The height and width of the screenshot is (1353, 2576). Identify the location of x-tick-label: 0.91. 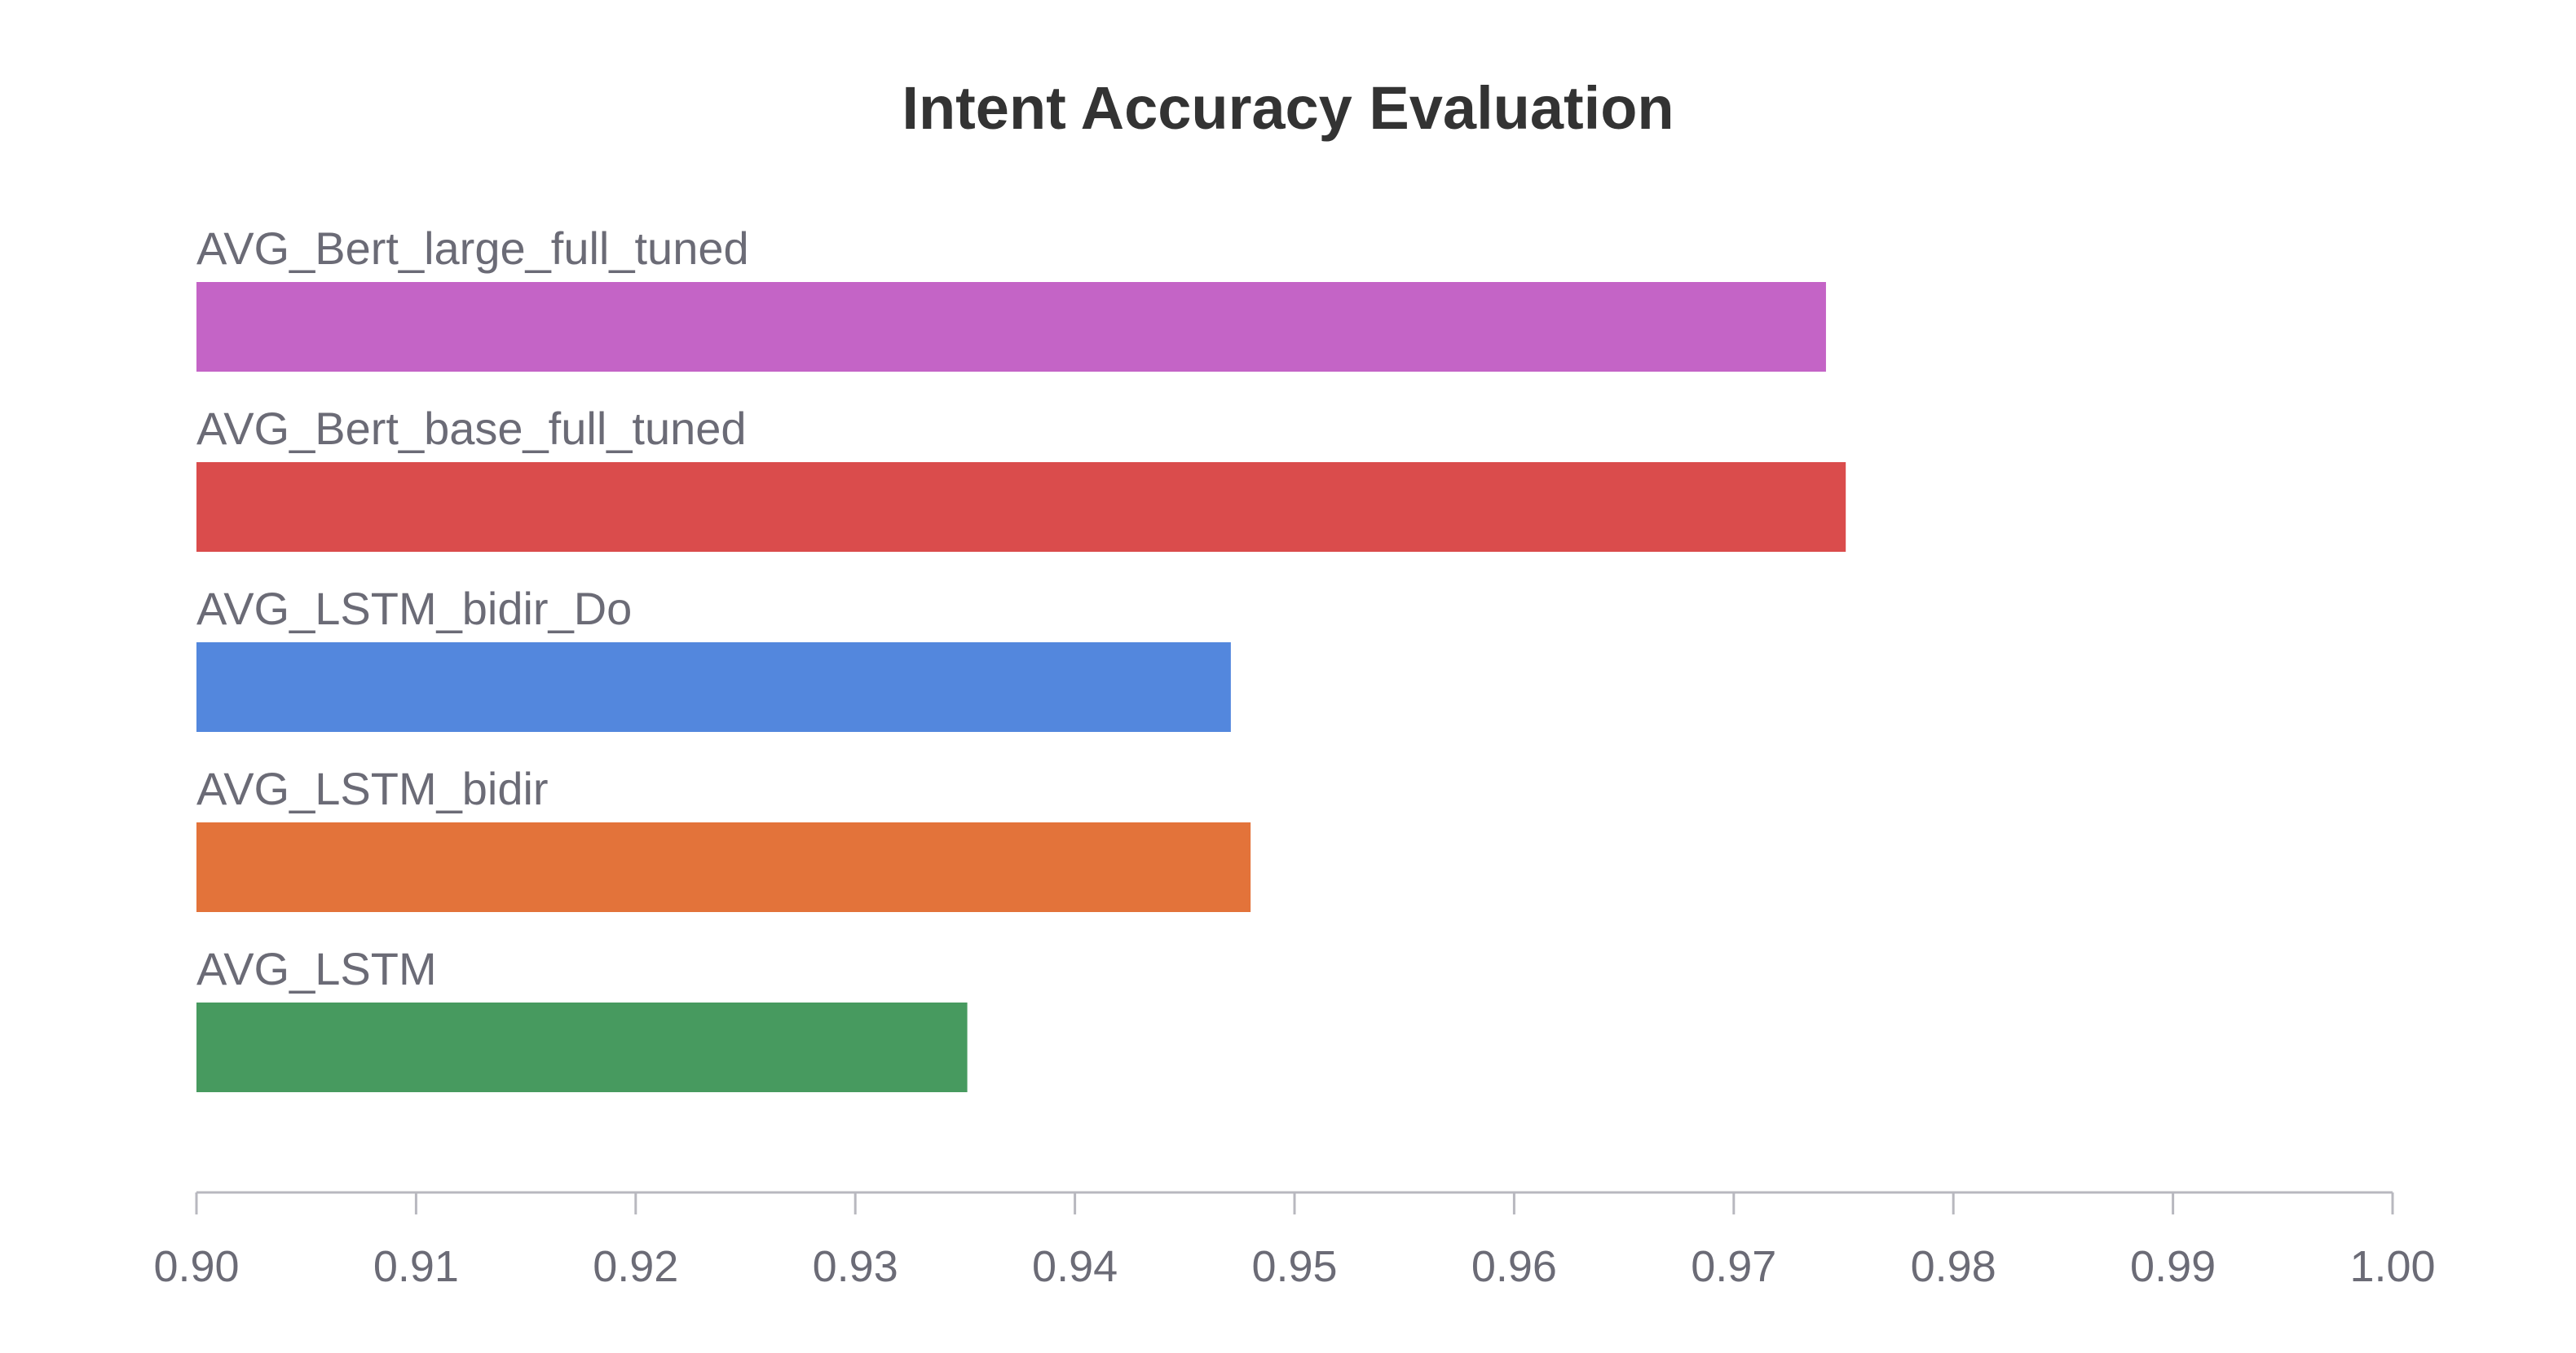
(416, 1266).